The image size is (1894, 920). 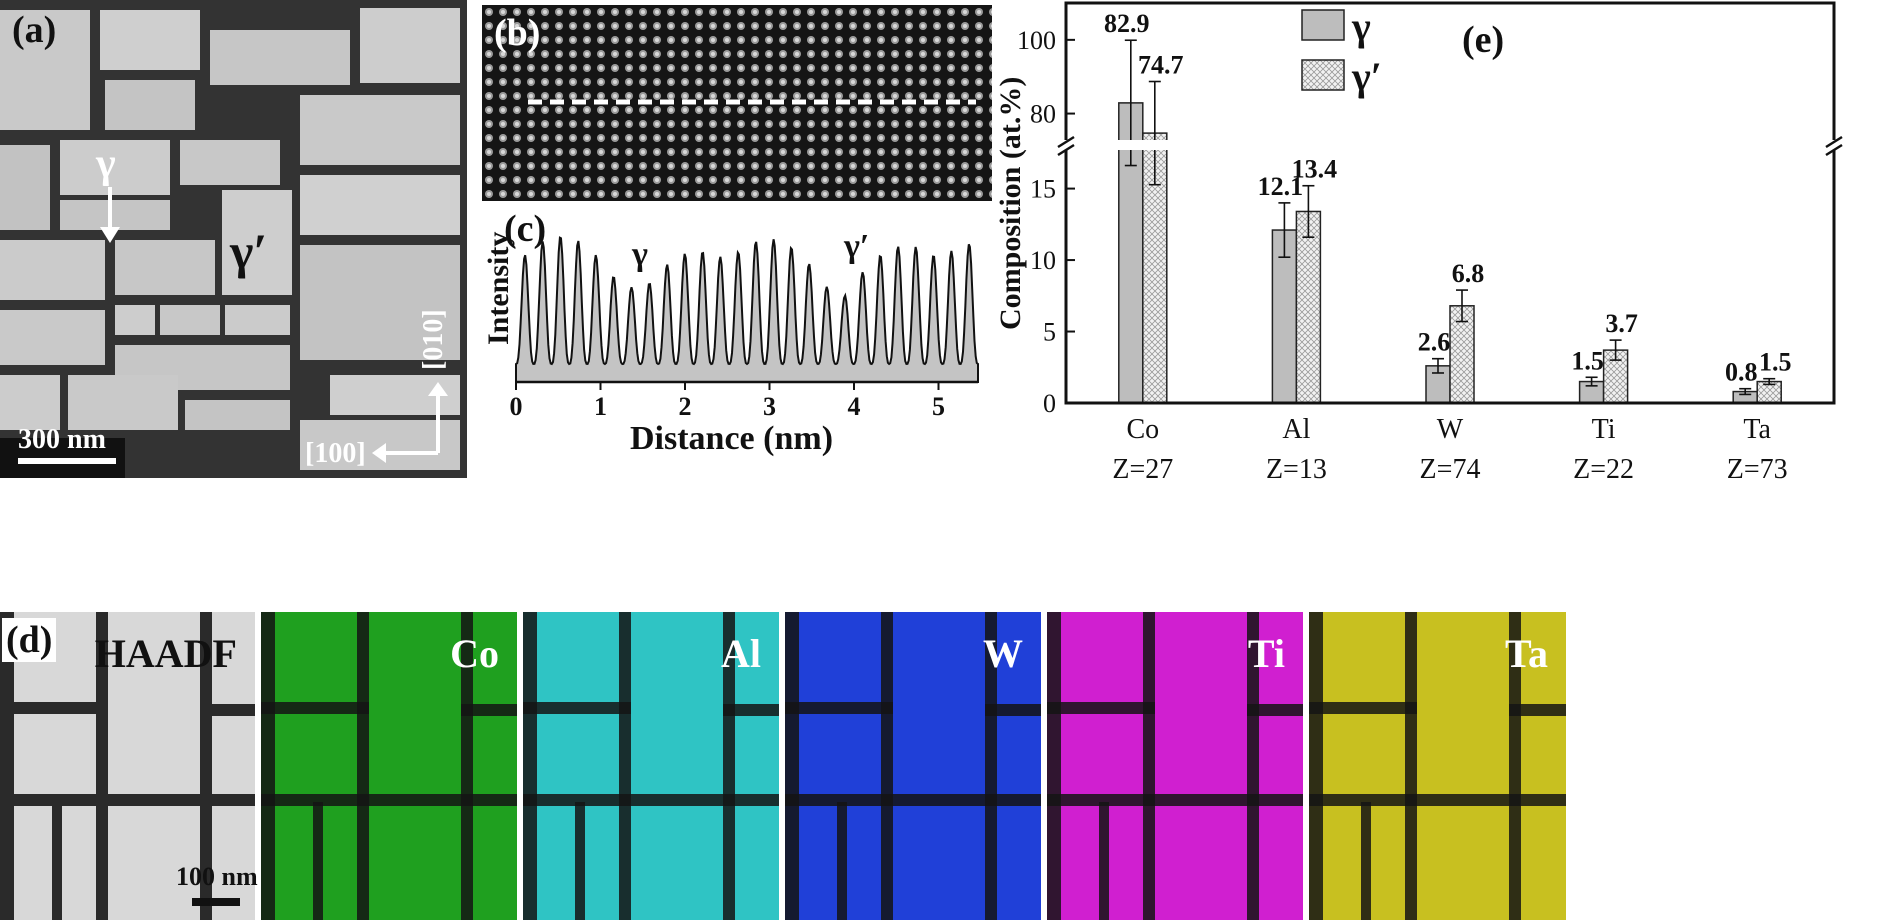 I want to click on direction-010-label: [010], so click(x=433, y=339).